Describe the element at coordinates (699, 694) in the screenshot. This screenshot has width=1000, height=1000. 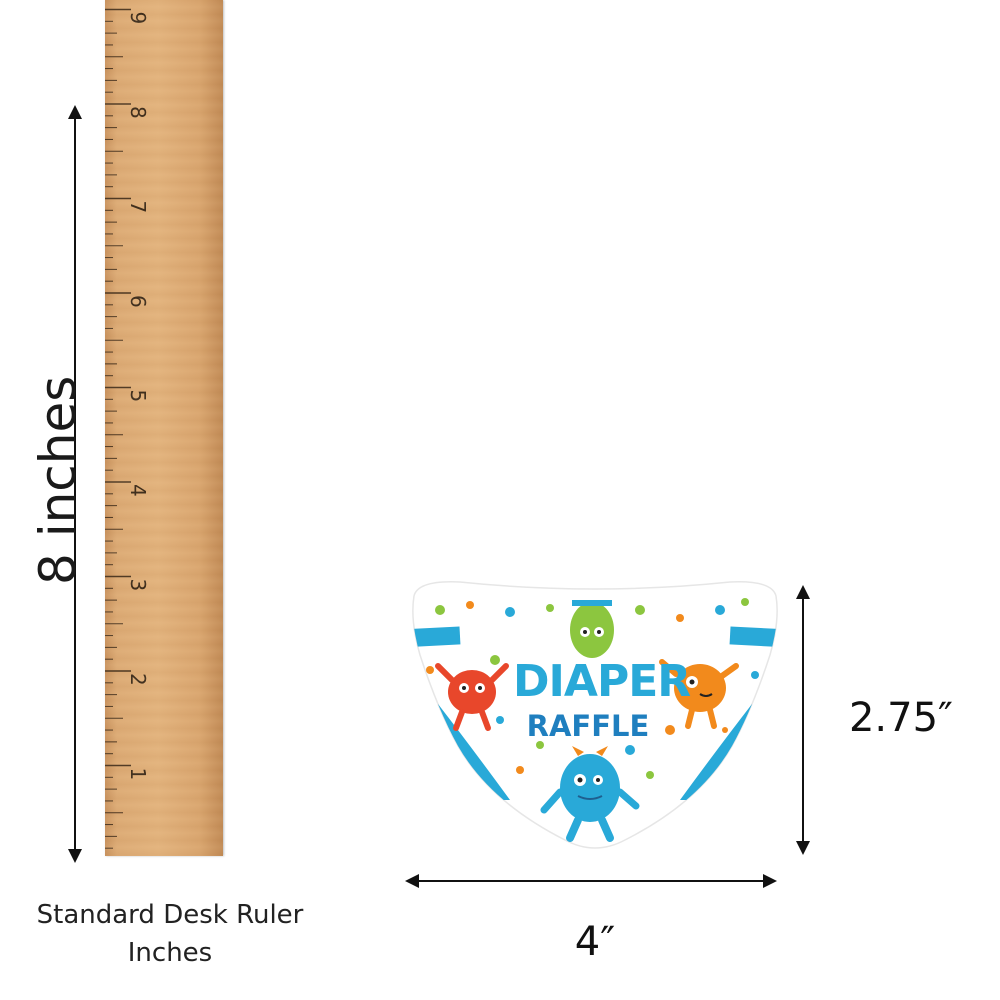
I see `orange-monster` at that location.